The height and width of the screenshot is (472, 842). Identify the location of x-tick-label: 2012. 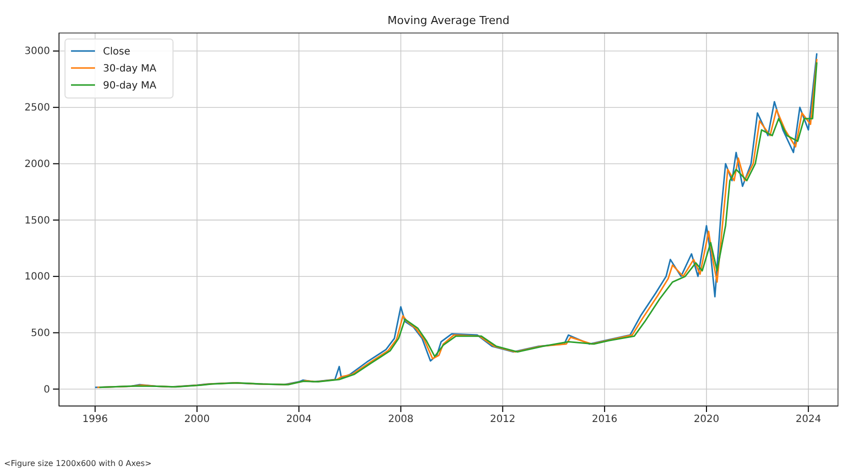
(503, 420).